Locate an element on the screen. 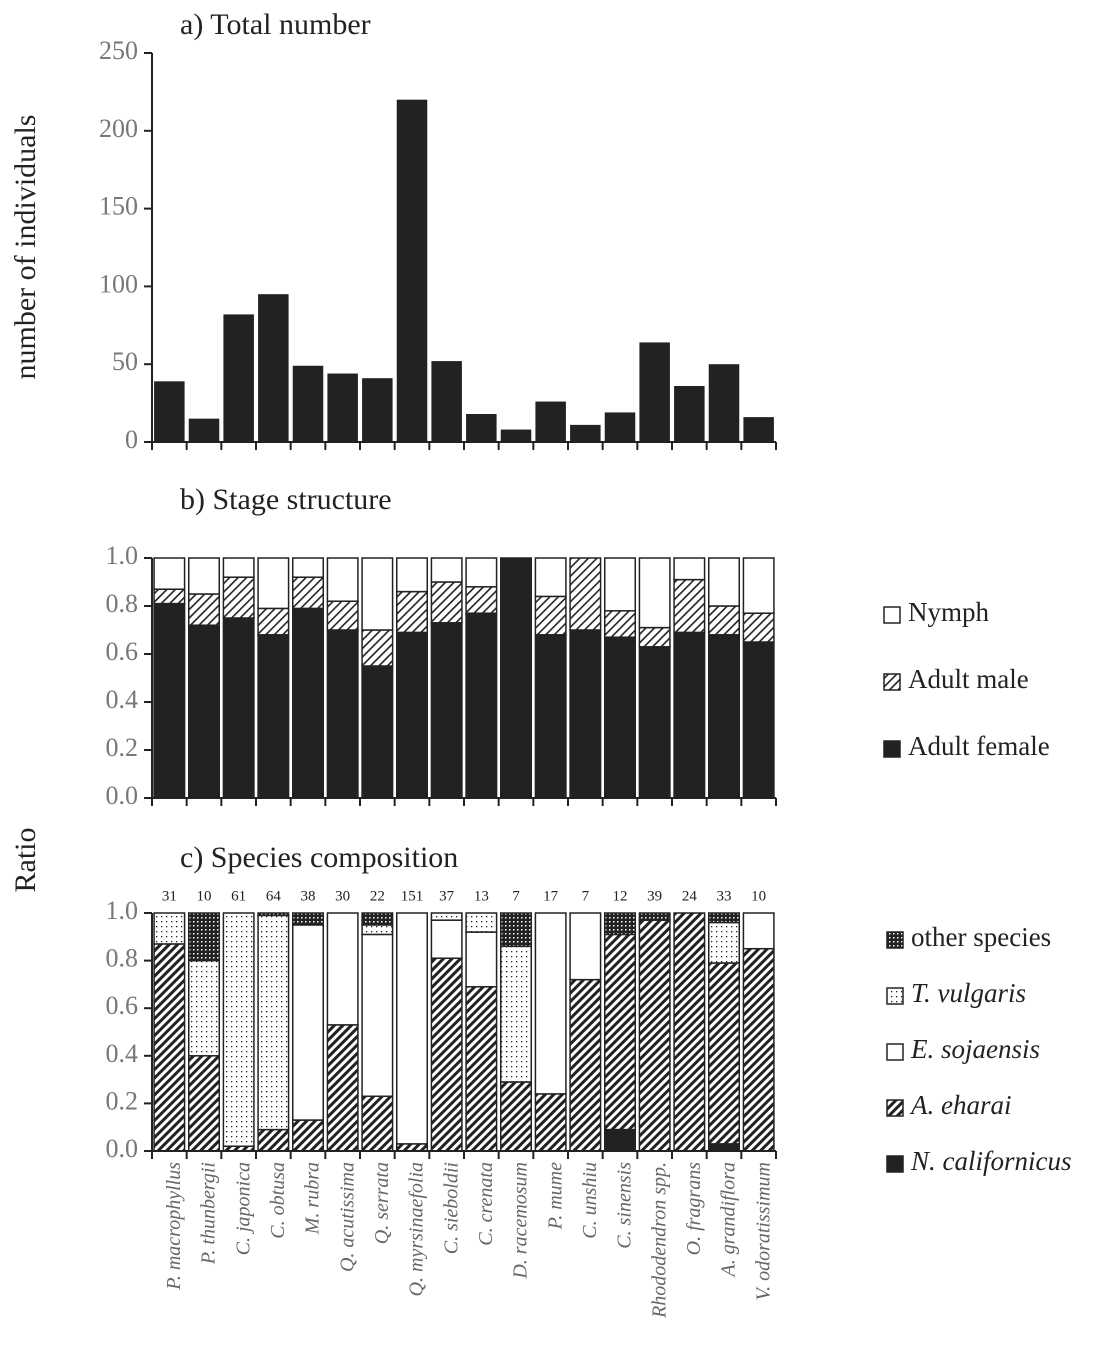 The height and width of the screenshot is (1367, 1115). y-tick-label: 0.0 is located at coordinates (122, 1148).